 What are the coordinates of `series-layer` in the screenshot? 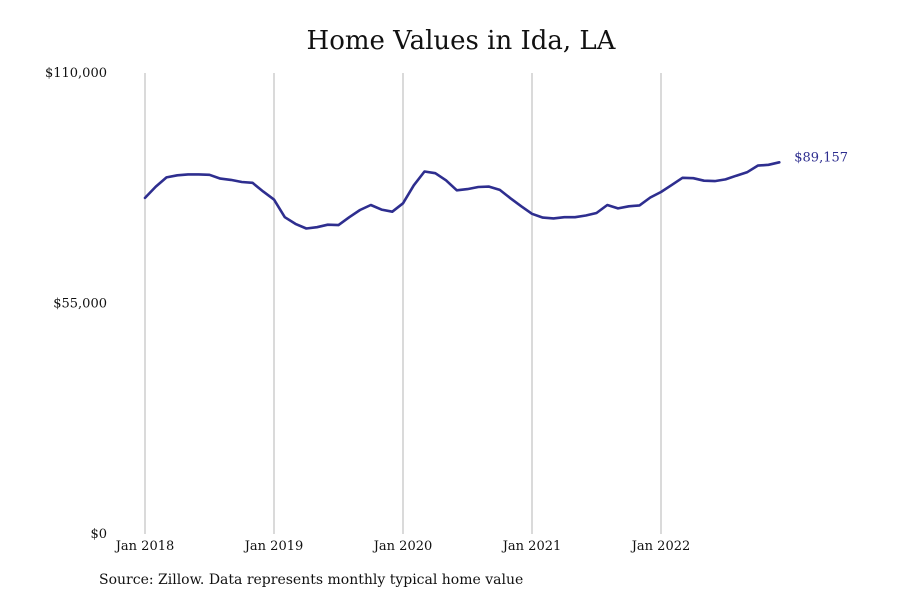 It's located at (462, 195).